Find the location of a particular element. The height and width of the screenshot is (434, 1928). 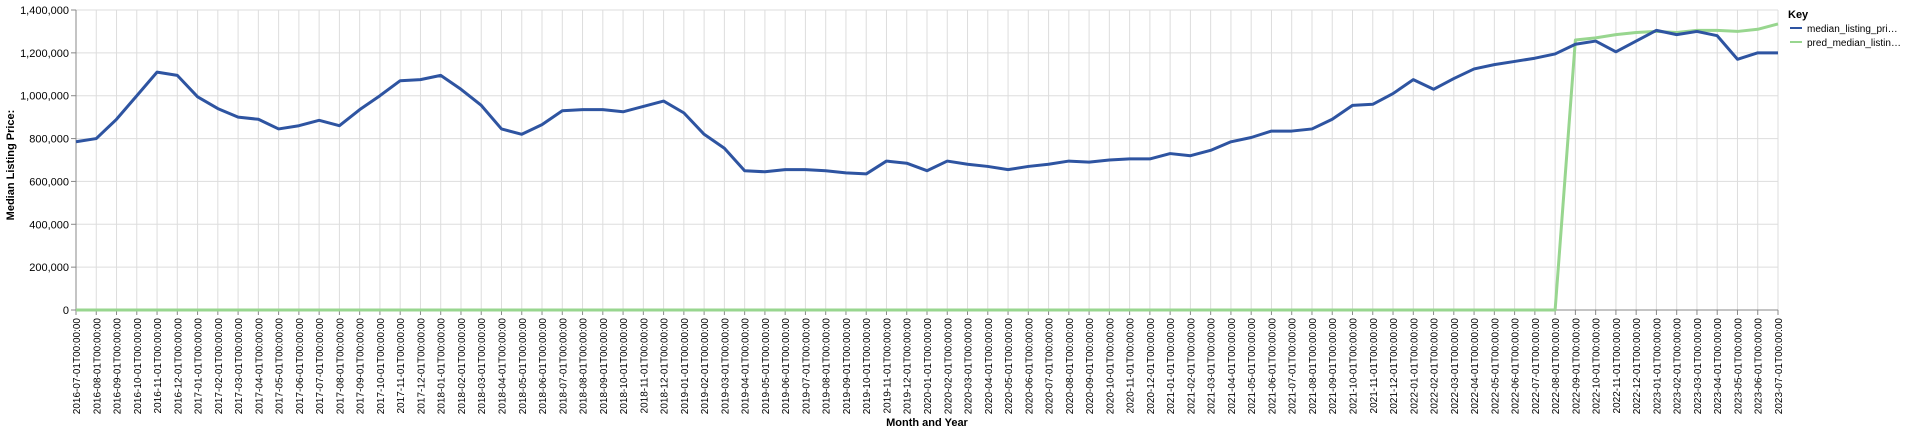

y-tick-label: 600,000 is located at coordinates (49, 182).